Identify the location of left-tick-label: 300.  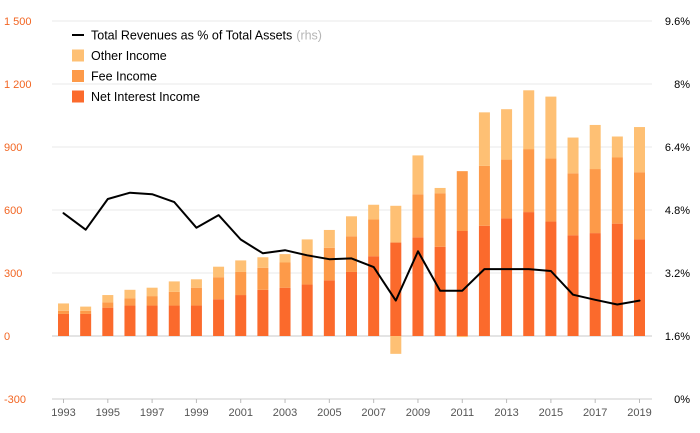
(13, 274).